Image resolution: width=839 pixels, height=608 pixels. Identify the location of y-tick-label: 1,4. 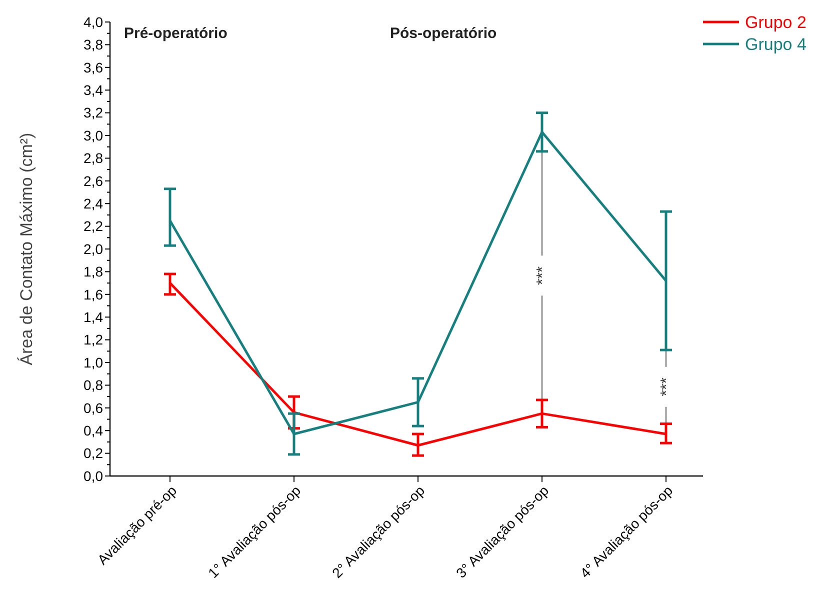
(94, 317).